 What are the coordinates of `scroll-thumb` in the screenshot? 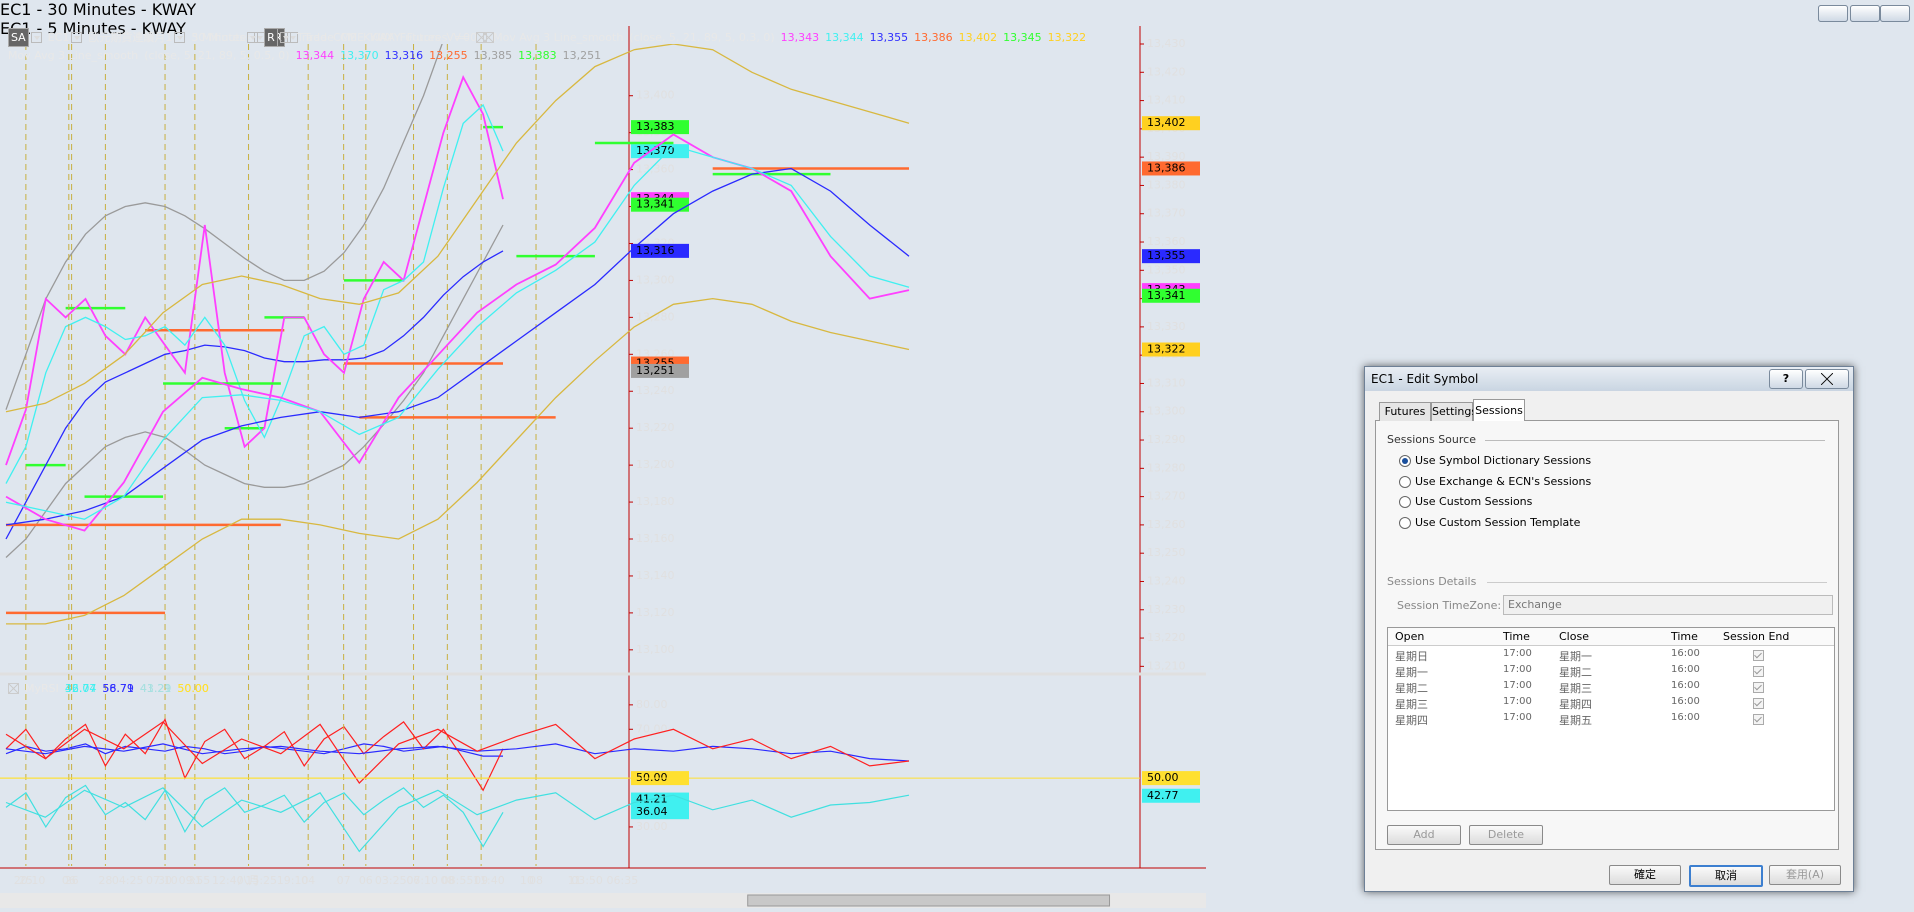 It's located at (929, 900).